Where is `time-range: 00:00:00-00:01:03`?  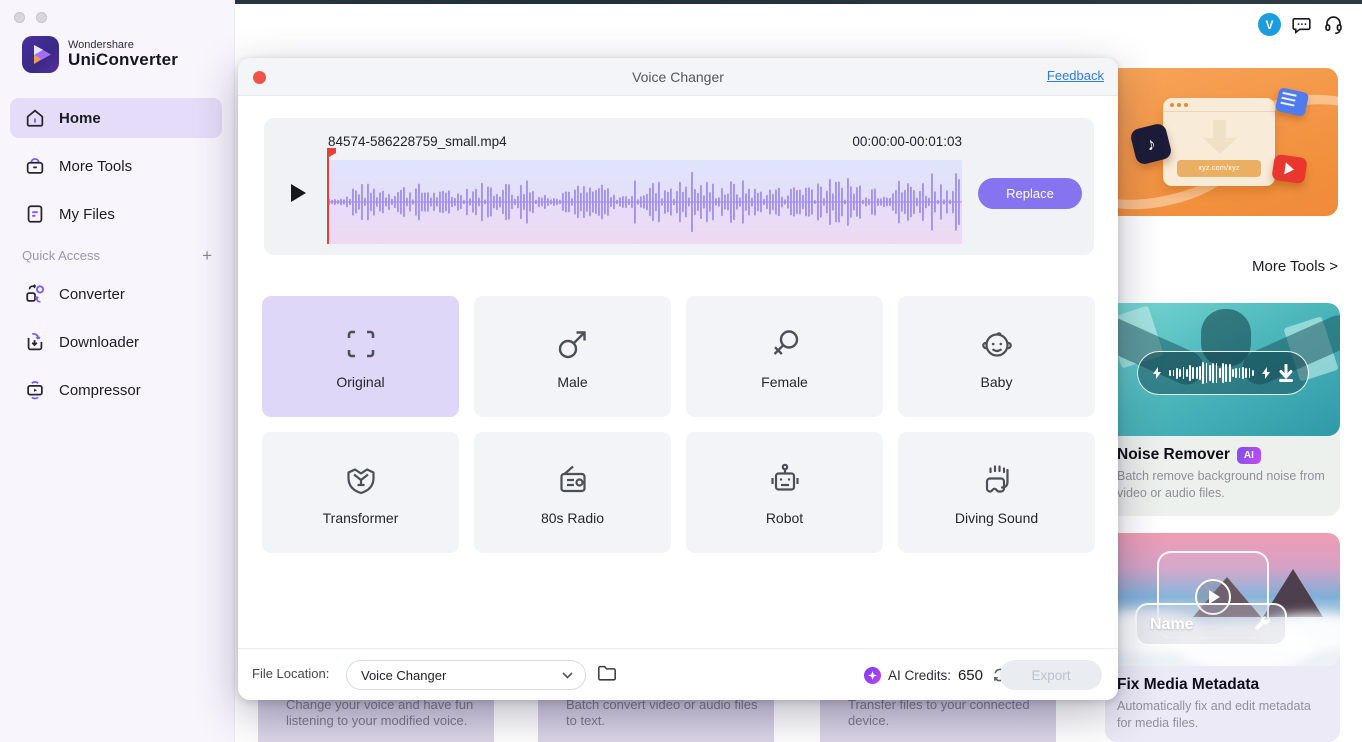 time-range: 00:00:00-00:01:03 is located at coordinates (907, 141).